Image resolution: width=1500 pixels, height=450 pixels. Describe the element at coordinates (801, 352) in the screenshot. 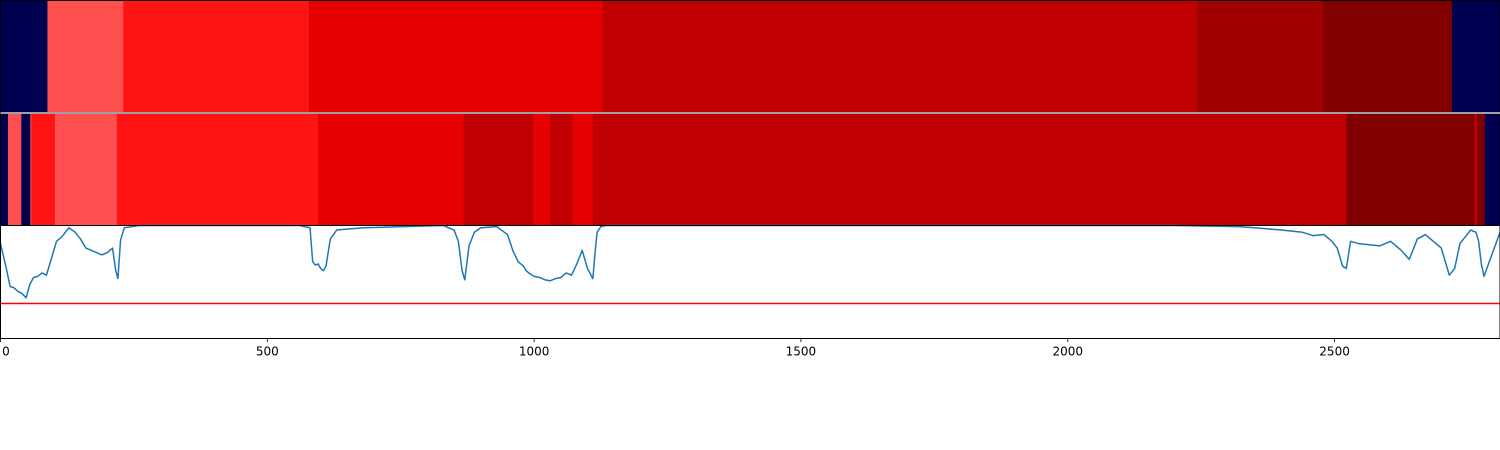

I see `x-tick-label-1500: 1500` at that location.